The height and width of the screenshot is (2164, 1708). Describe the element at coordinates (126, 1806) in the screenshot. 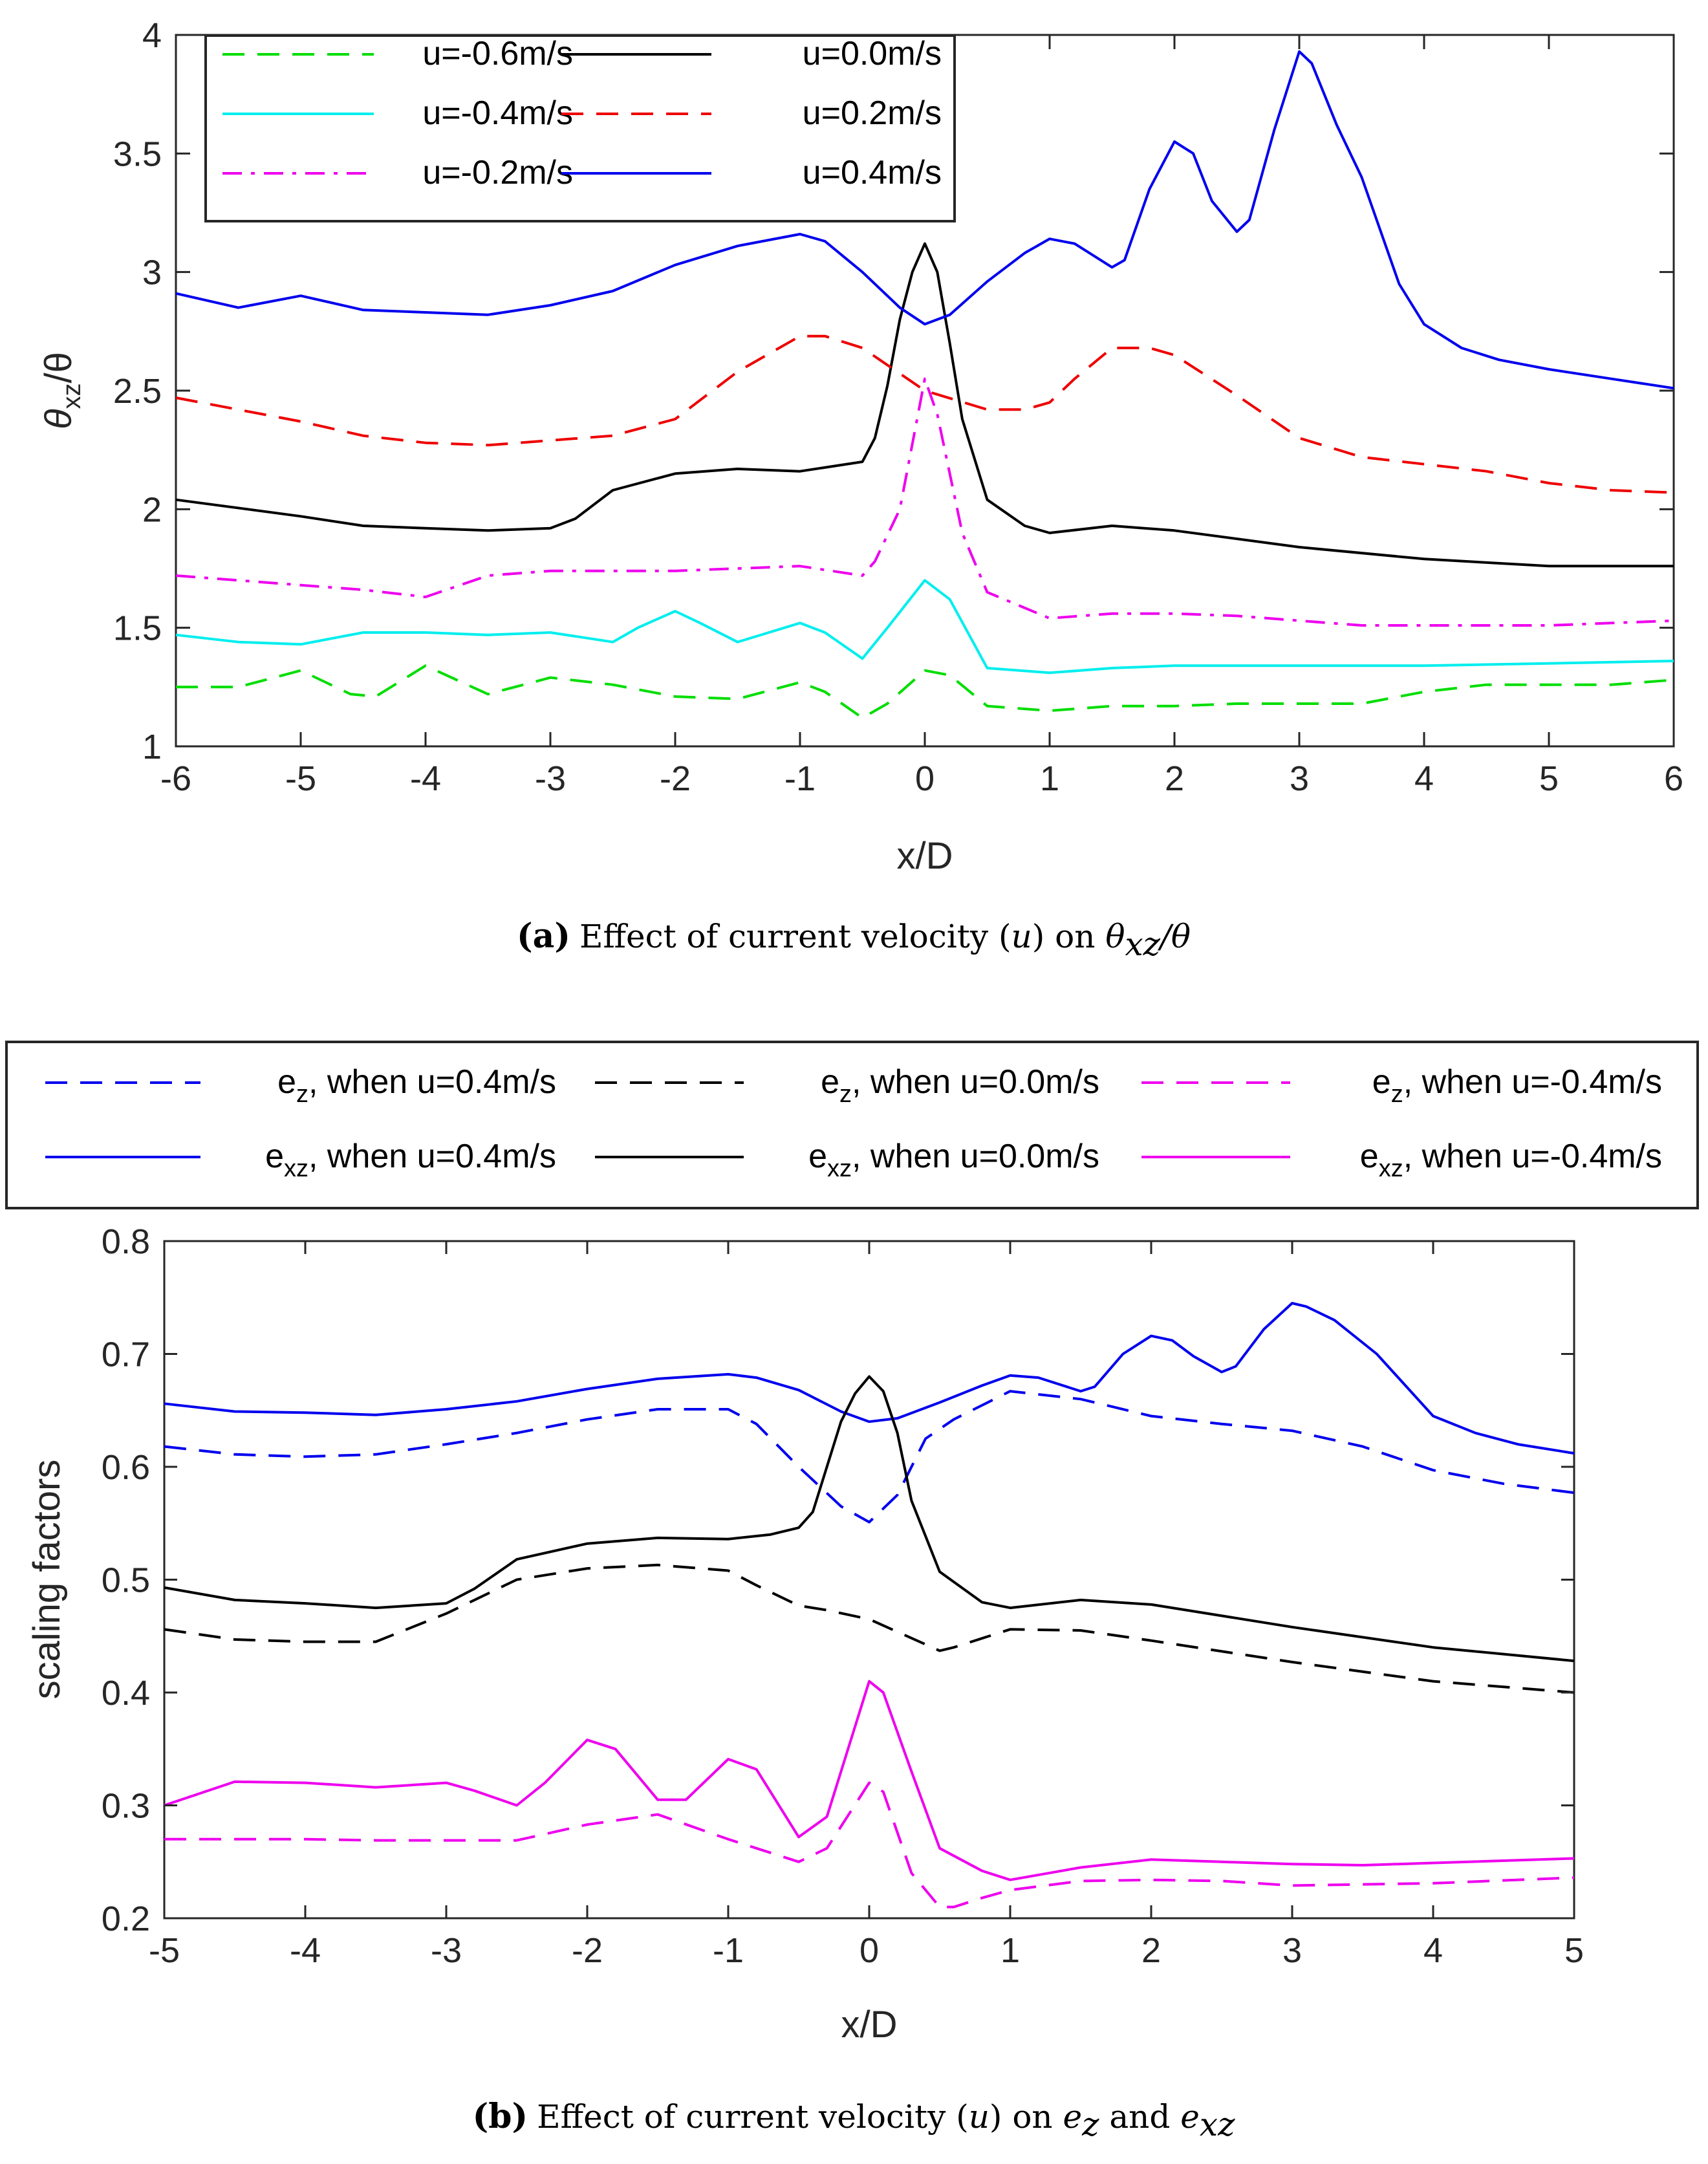

I see `panel-b-ytick-label: 0.3` at that location.